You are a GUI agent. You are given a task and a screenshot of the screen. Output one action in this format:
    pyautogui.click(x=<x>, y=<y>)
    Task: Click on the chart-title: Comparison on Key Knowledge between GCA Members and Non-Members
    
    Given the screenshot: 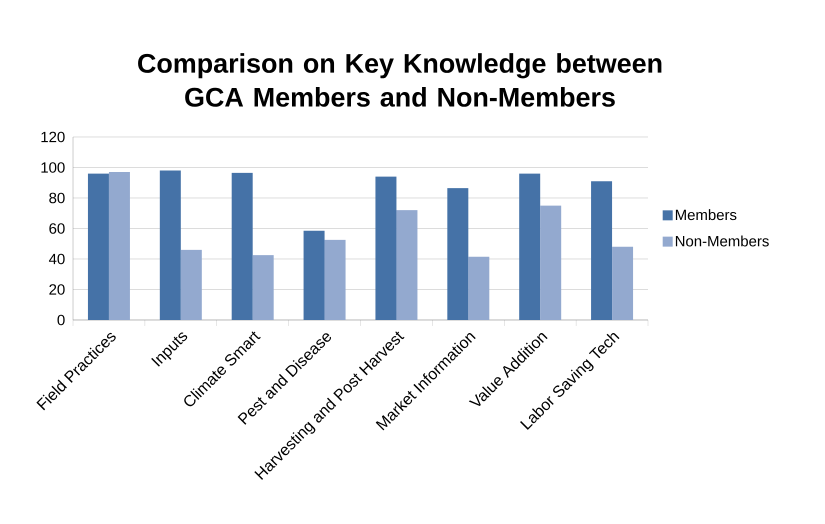 What is the action you would take?
    pyautogui.click(x=400, y=80)
    